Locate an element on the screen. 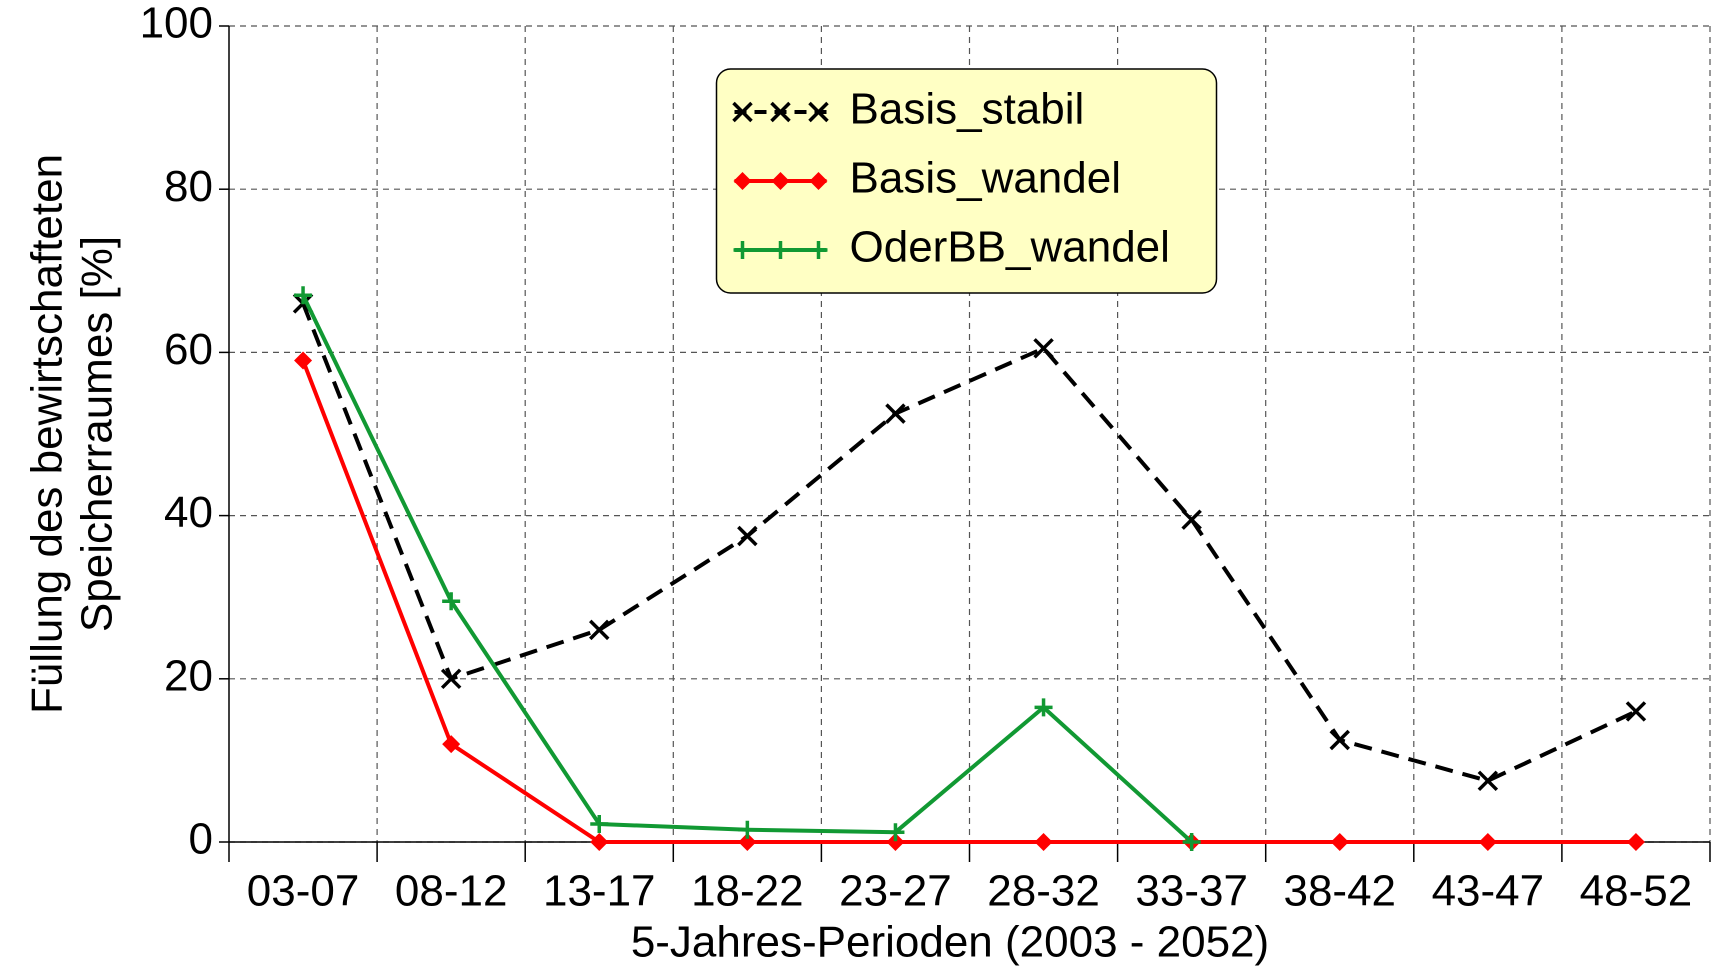 This screenshot has width=1715, height=975. x-tick-label: 33-37 is located at coordinates (1191, 891).